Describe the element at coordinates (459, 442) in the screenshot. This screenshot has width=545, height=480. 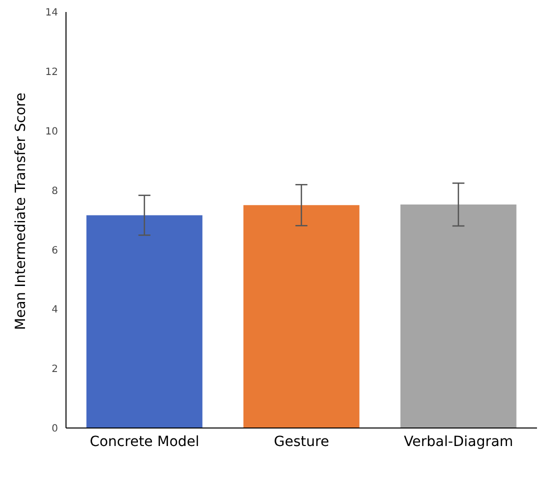
I see `x-tick-label: Verbal-Diagram` at that location.